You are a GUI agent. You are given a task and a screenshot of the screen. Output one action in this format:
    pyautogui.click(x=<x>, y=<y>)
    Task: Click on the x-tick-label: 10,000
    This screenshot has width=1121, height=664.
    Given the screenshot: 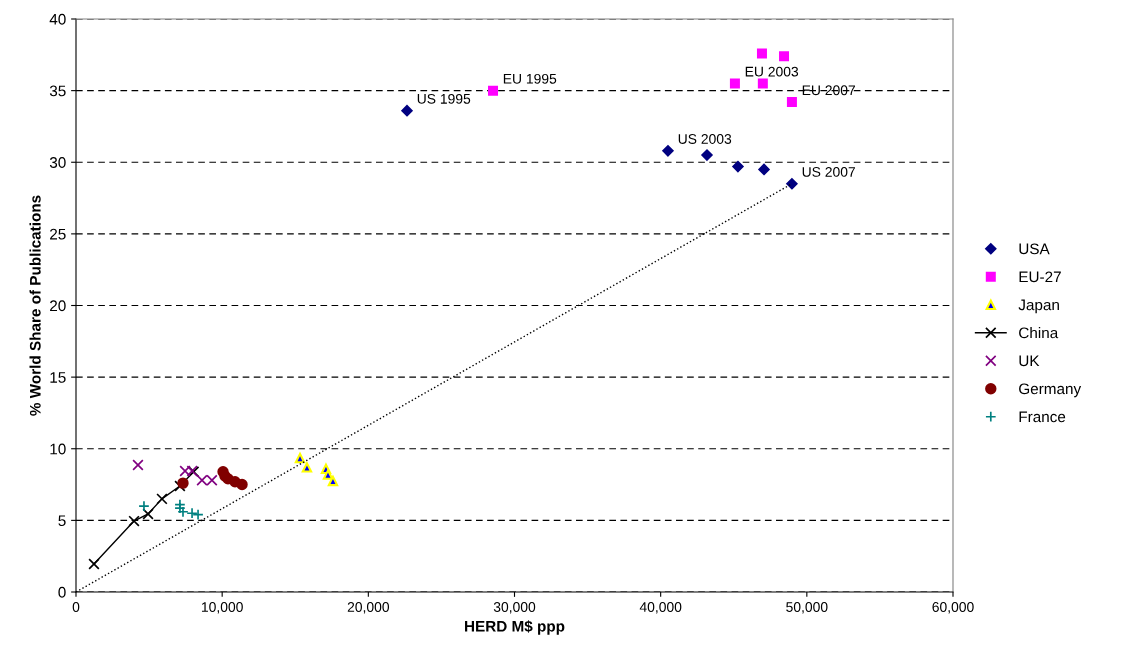 What is the action you would take?
    pyautogui.click(x=222, y=608)
    